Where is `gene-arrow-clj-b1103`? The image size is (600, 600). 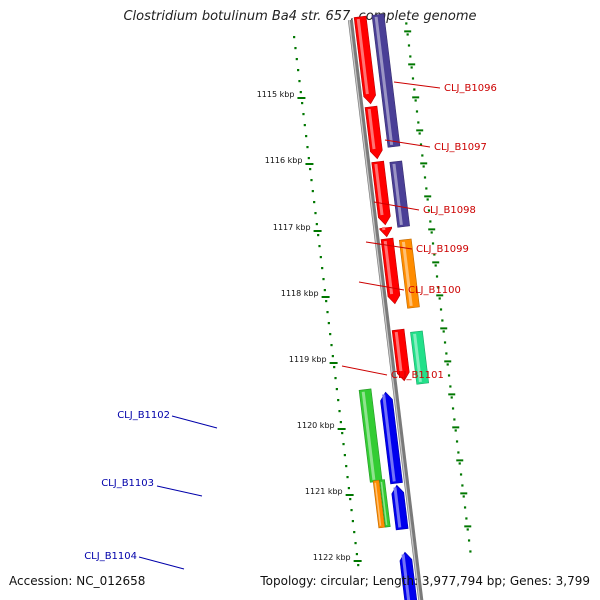 gene-arrow-clj-b1103 is located at coordinates (385, 503).